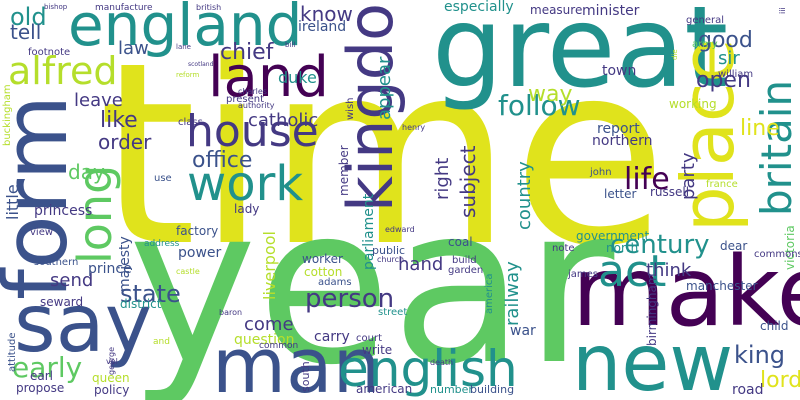 The height and width of the screenshot is (400, 800). What do you see at coordinates (112, 361) in the screenshot?
I see `word: vol` at bounding box center [112, 361].